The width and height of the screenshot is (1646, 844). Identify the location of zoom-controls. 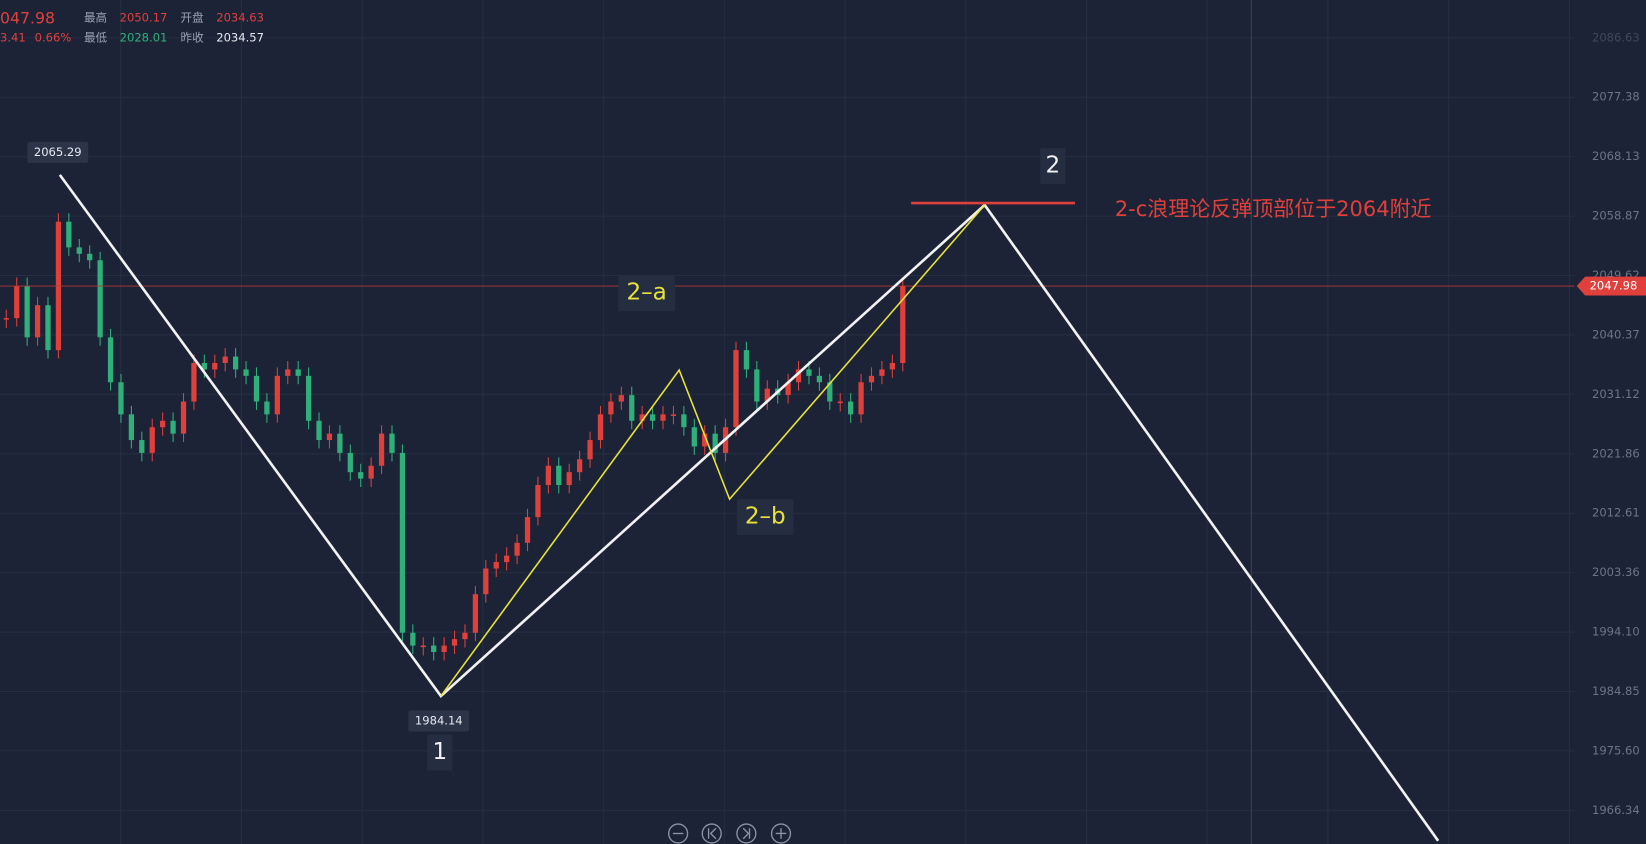
(730, 833).